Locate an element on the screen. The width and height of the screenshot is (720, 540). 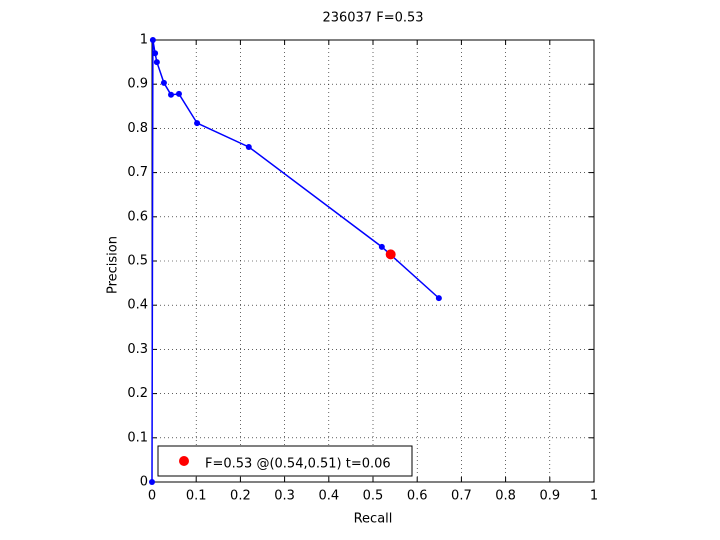
y-tick-label: 0.6 is located at coordinates (137, 216).